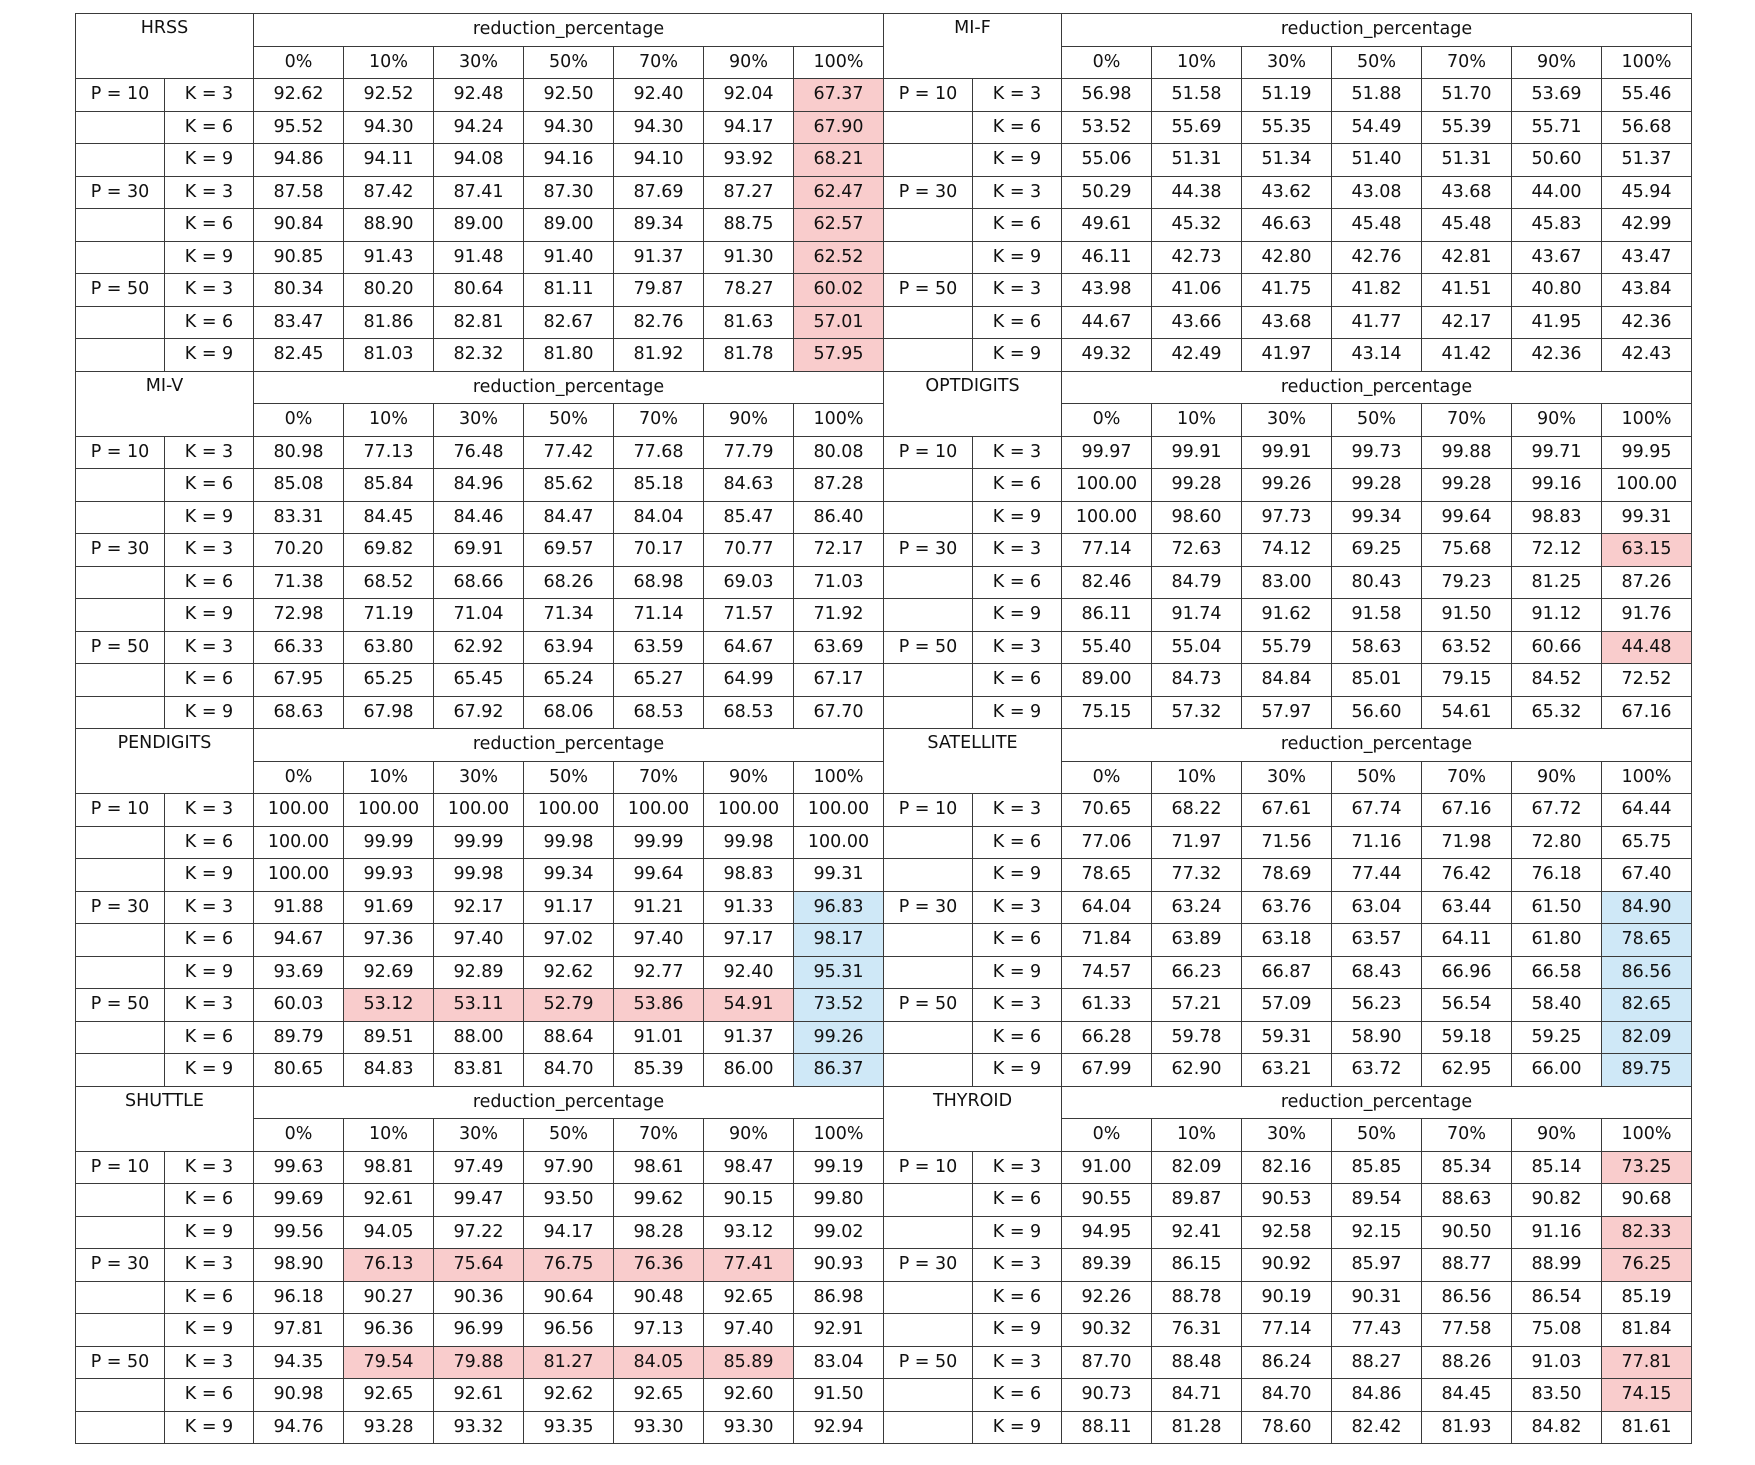  I want to click on value-cell: 94.10, so click(658, 160).